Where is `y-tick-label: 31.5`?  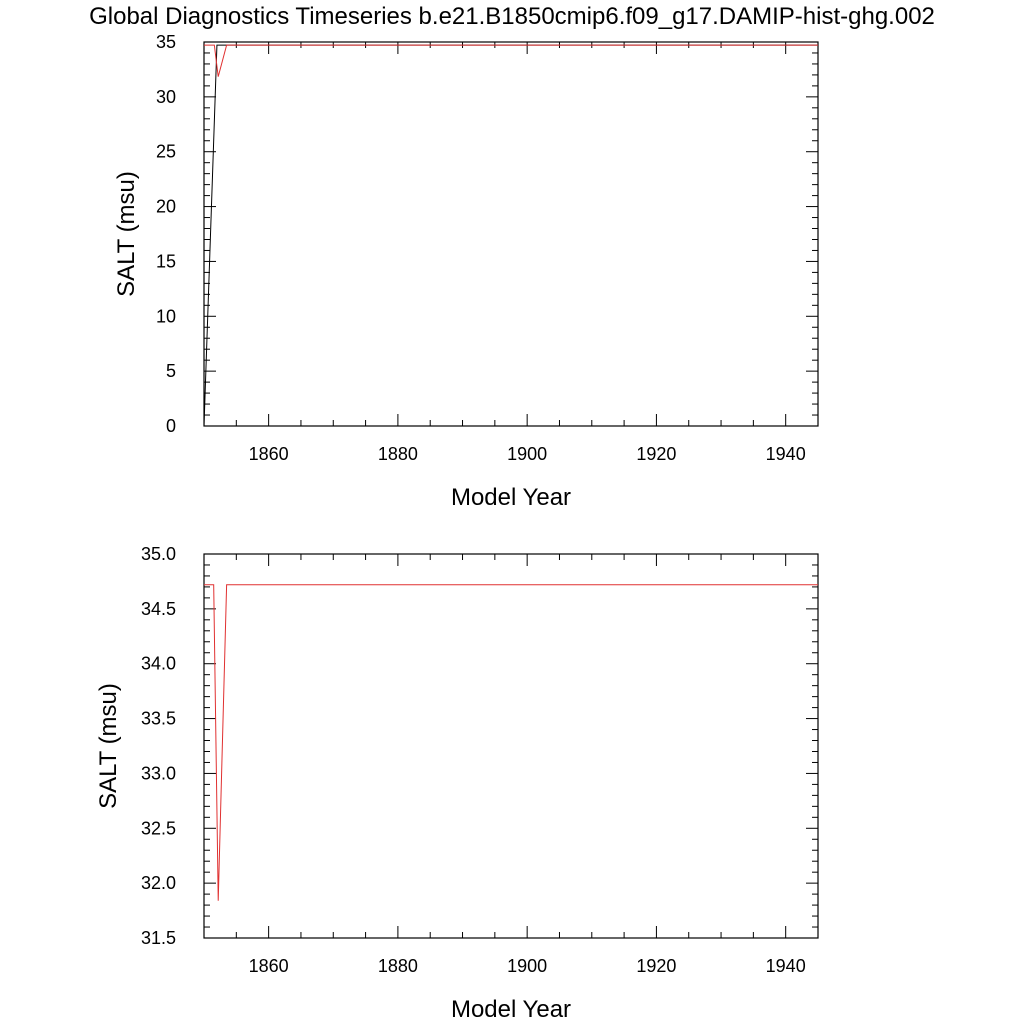
y-tick-label: 31.5 is located at coordinates (158, 938).